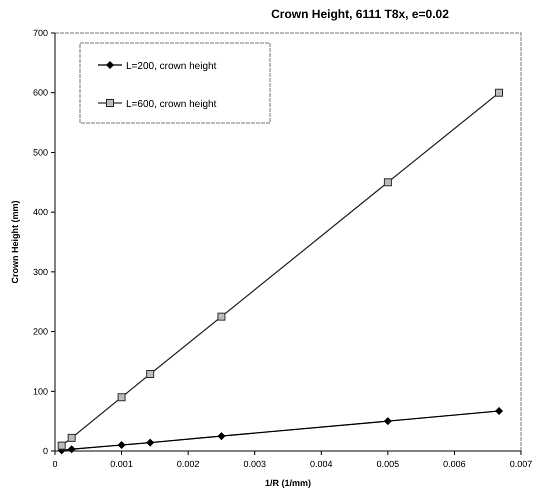  What do you see at coordinates (254, 464) in the screenshot?
I see `x-tick-label: 0.003` at bounding box center [254, 464].